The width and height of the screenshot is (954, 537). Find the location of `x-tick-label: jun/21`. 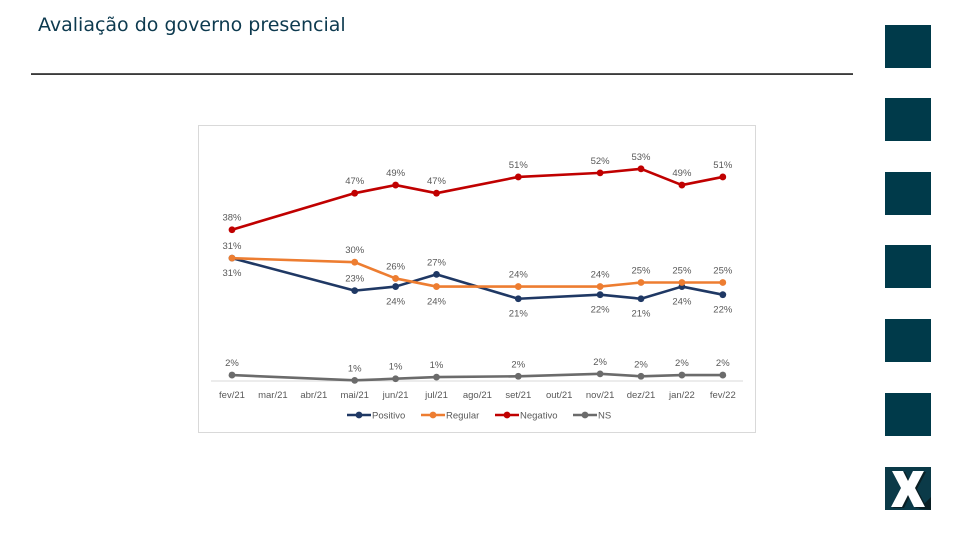

x-tick-label: jun/21 is located at coordinates (395, 395).